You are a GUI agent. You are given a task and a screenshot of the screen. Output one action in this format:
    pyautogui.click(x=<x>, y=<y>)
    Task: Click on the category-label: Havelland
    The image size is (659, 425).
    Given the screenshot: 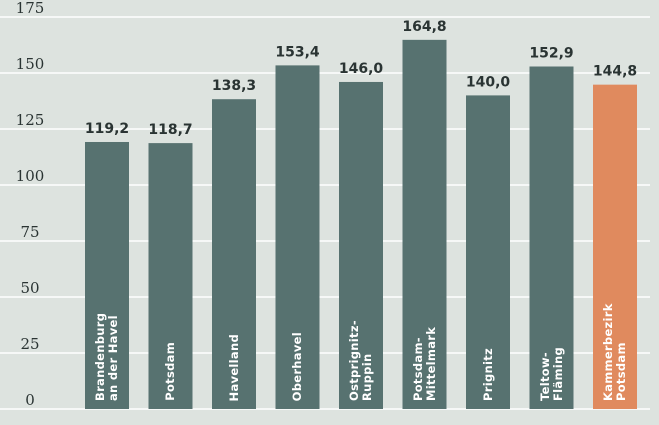 What is the action you would take?
    pyautogui.click(x=233, y=368)
    